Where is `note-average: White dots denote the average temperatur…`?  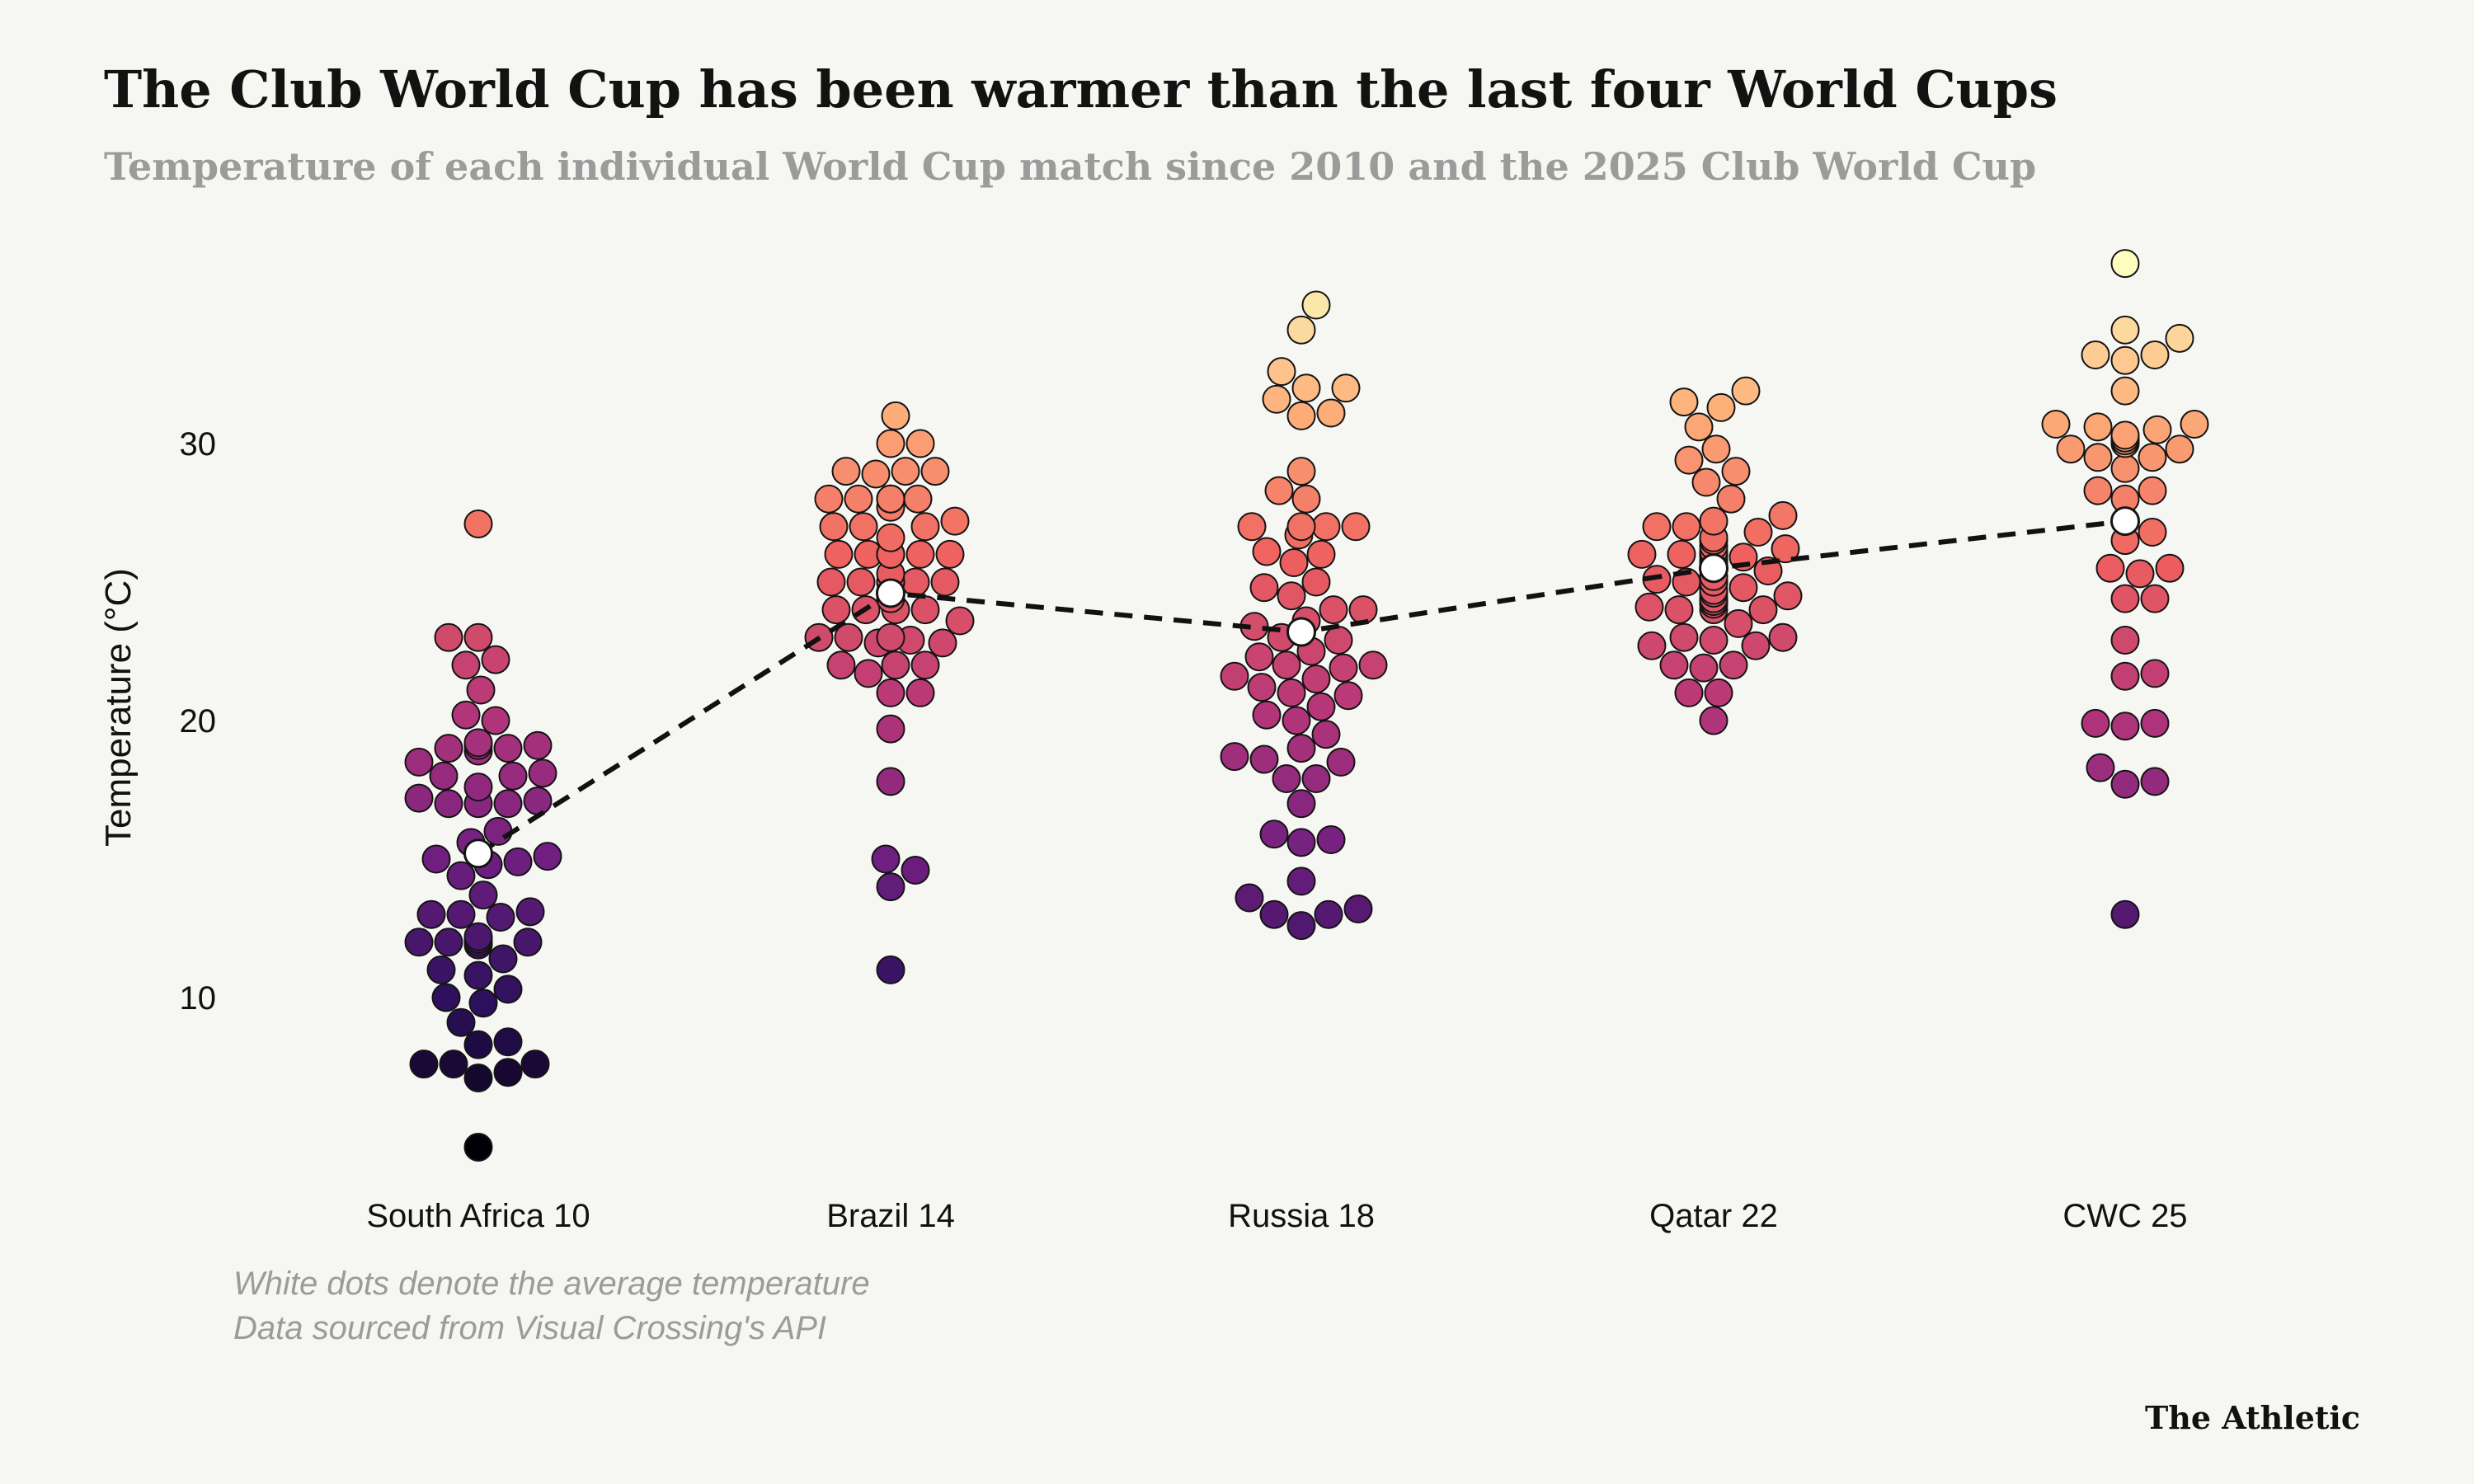 note-average: White dots denote the average temperatur… is located at coordinates (551, 1284).